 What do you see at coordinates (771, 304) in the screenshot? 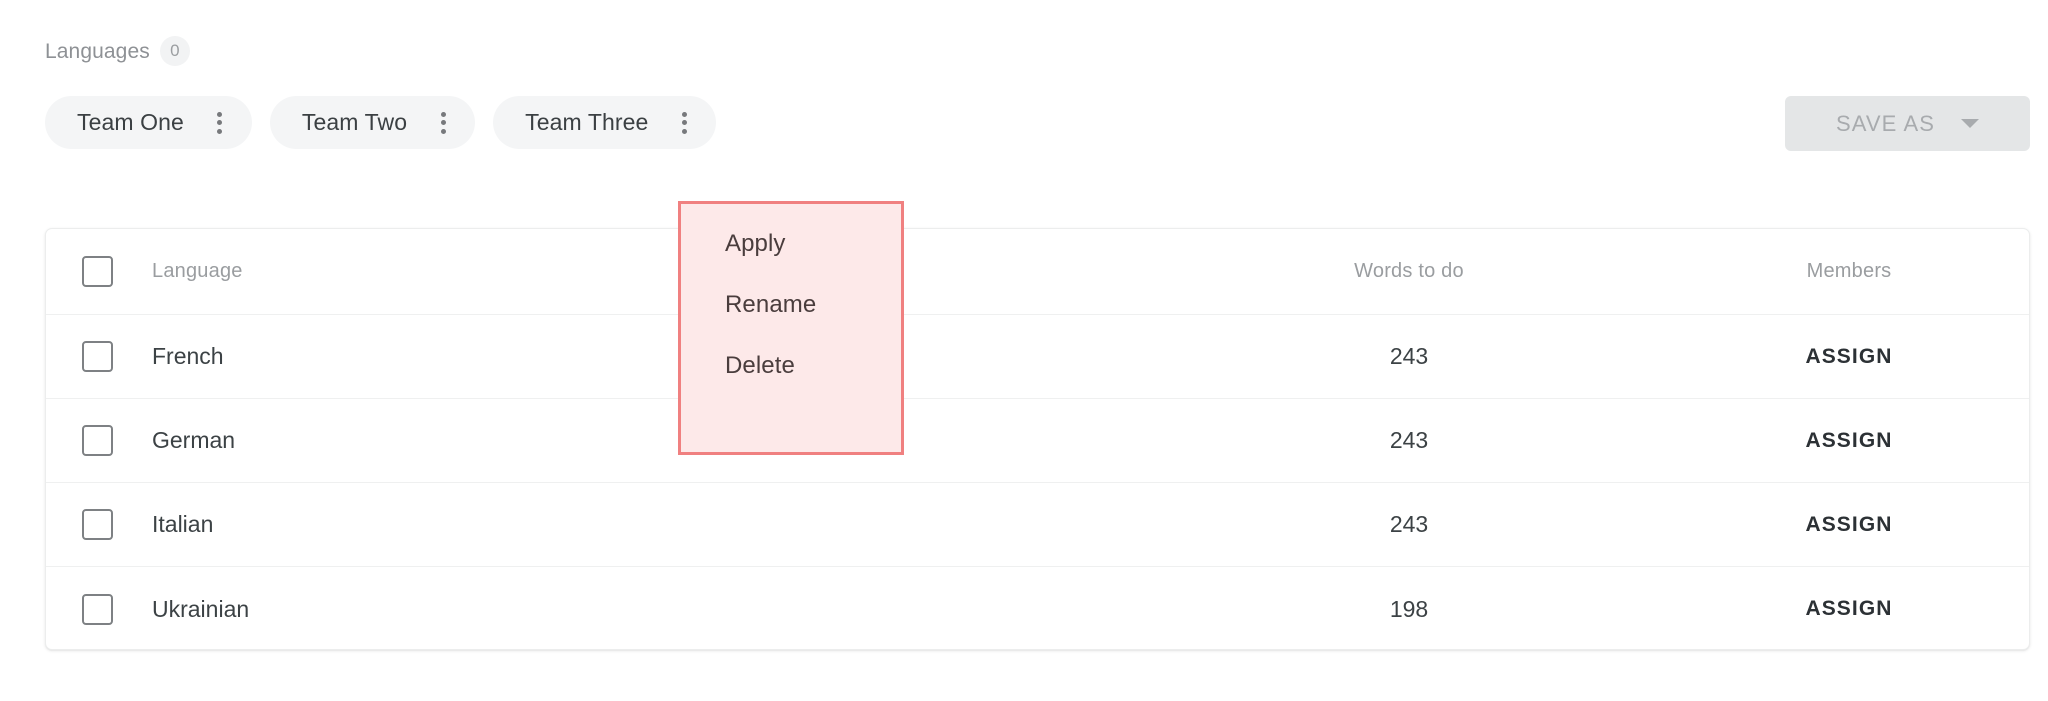
I see `context-menu-item-rename: Rename` at bounding box center [771, 304].